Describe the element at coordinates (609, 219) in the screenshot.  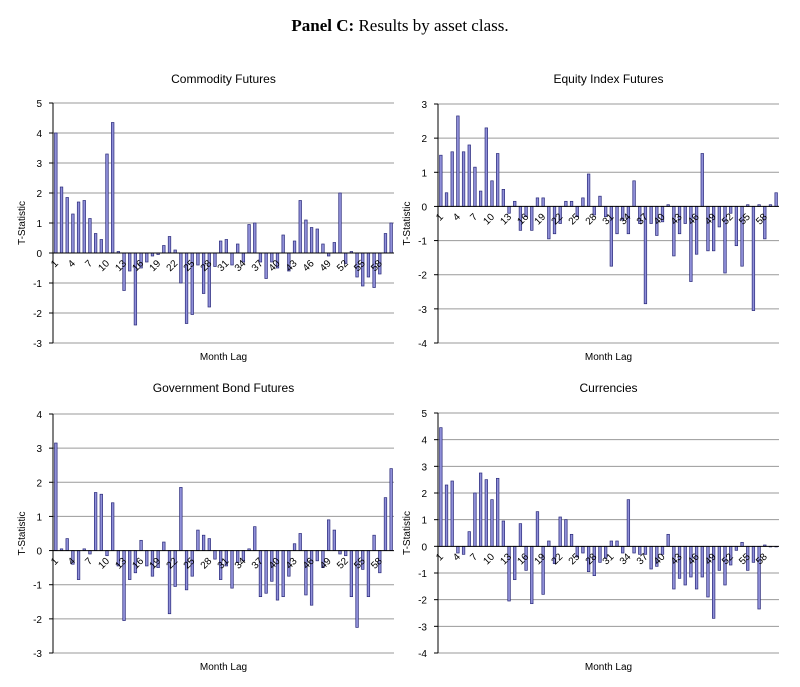
I see `x-tick-label: 31` at that location.